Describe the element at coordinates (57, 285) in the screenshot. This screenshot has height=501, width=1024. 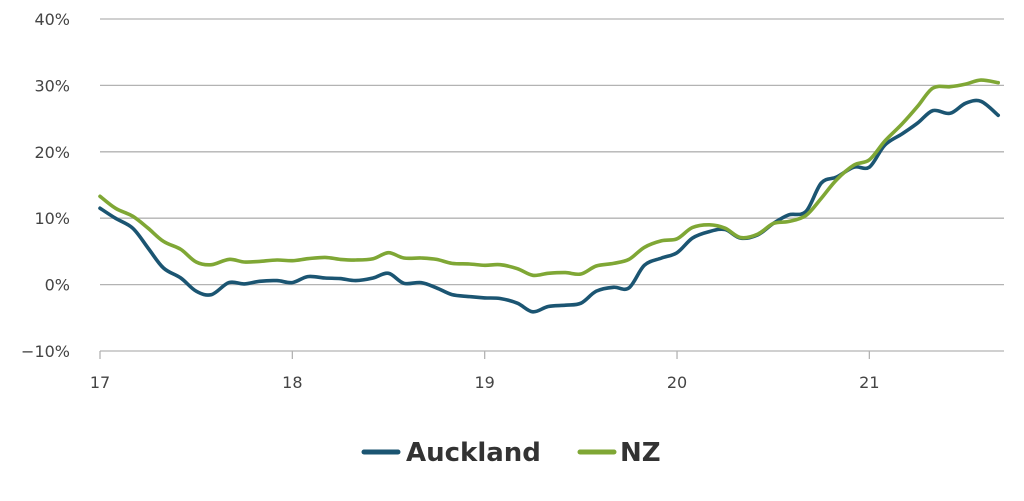
I see `y-tick-label: 0%` at that location.